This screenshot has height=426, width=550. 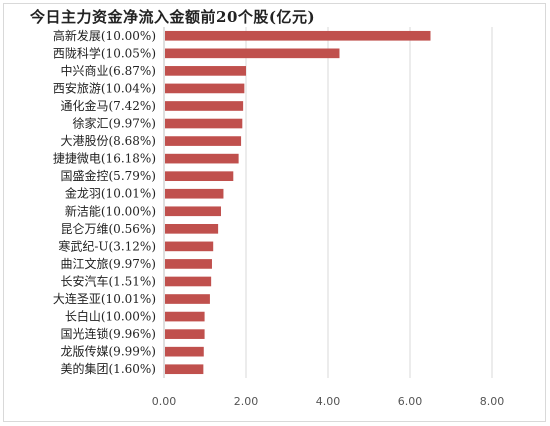 I want to click on category-label: 捷捷微电(16.18%), so click(x=104, y=159).